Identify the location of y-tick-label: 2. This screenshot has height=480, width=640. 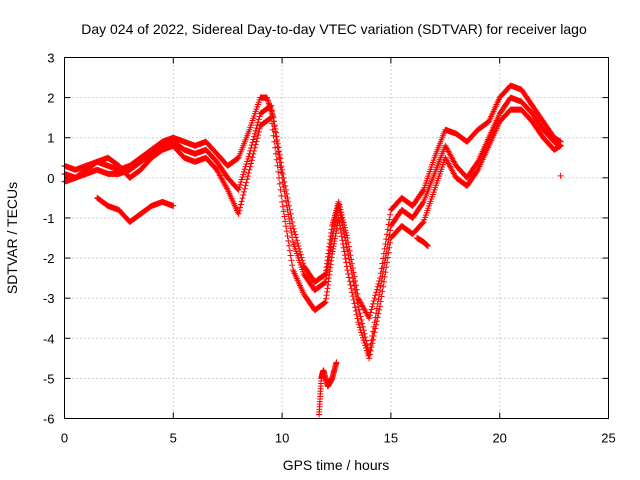
(50, 98).